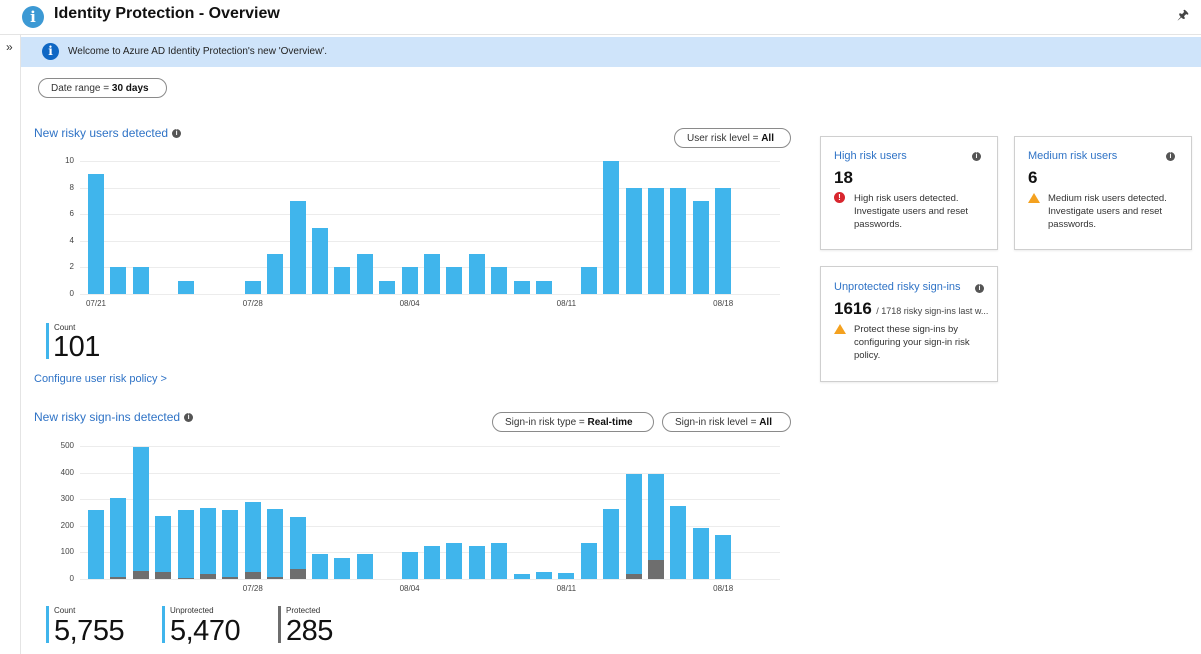 This screenshot has height=654, width=1201. Describe the element at coordinates (67, 445) in the screenshot. I see `y-tick-label: 500` at that location.